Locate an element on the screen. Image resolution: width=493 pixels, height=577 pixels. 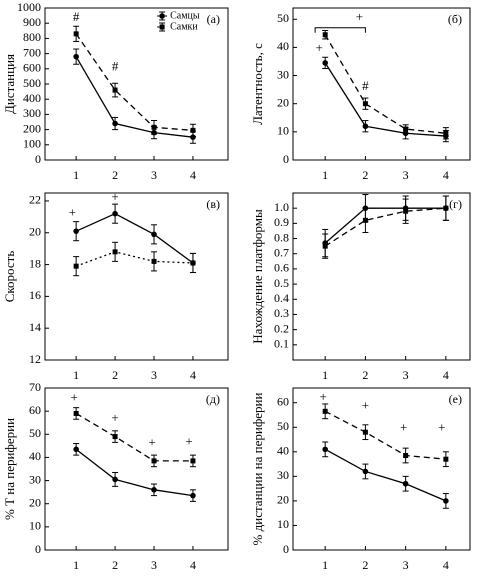
annotation: # is located at coordinates (365, 85).